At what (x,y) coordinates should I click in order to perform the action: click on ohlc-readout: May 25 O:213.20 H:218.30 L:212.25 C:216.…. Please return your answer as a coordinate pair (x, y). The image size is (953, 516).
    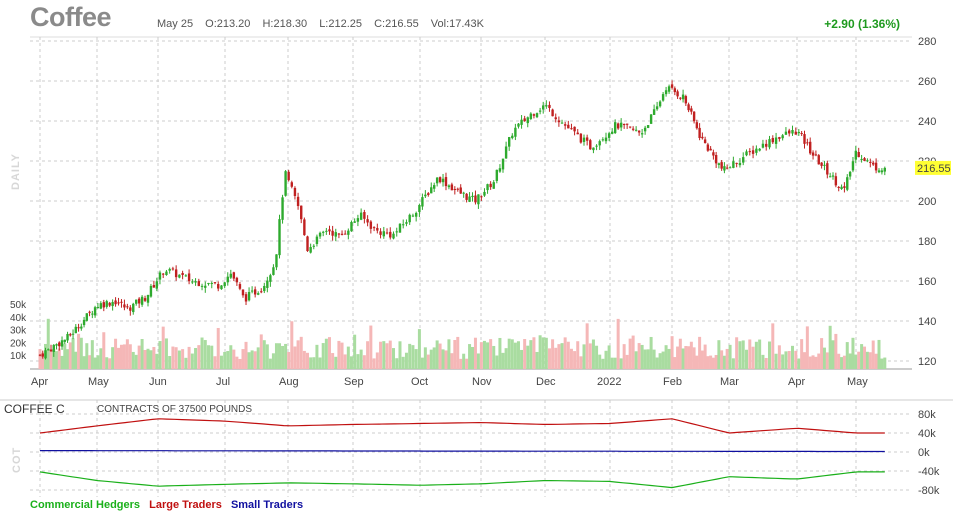
    Looking at the image, I should click on (325, 24).